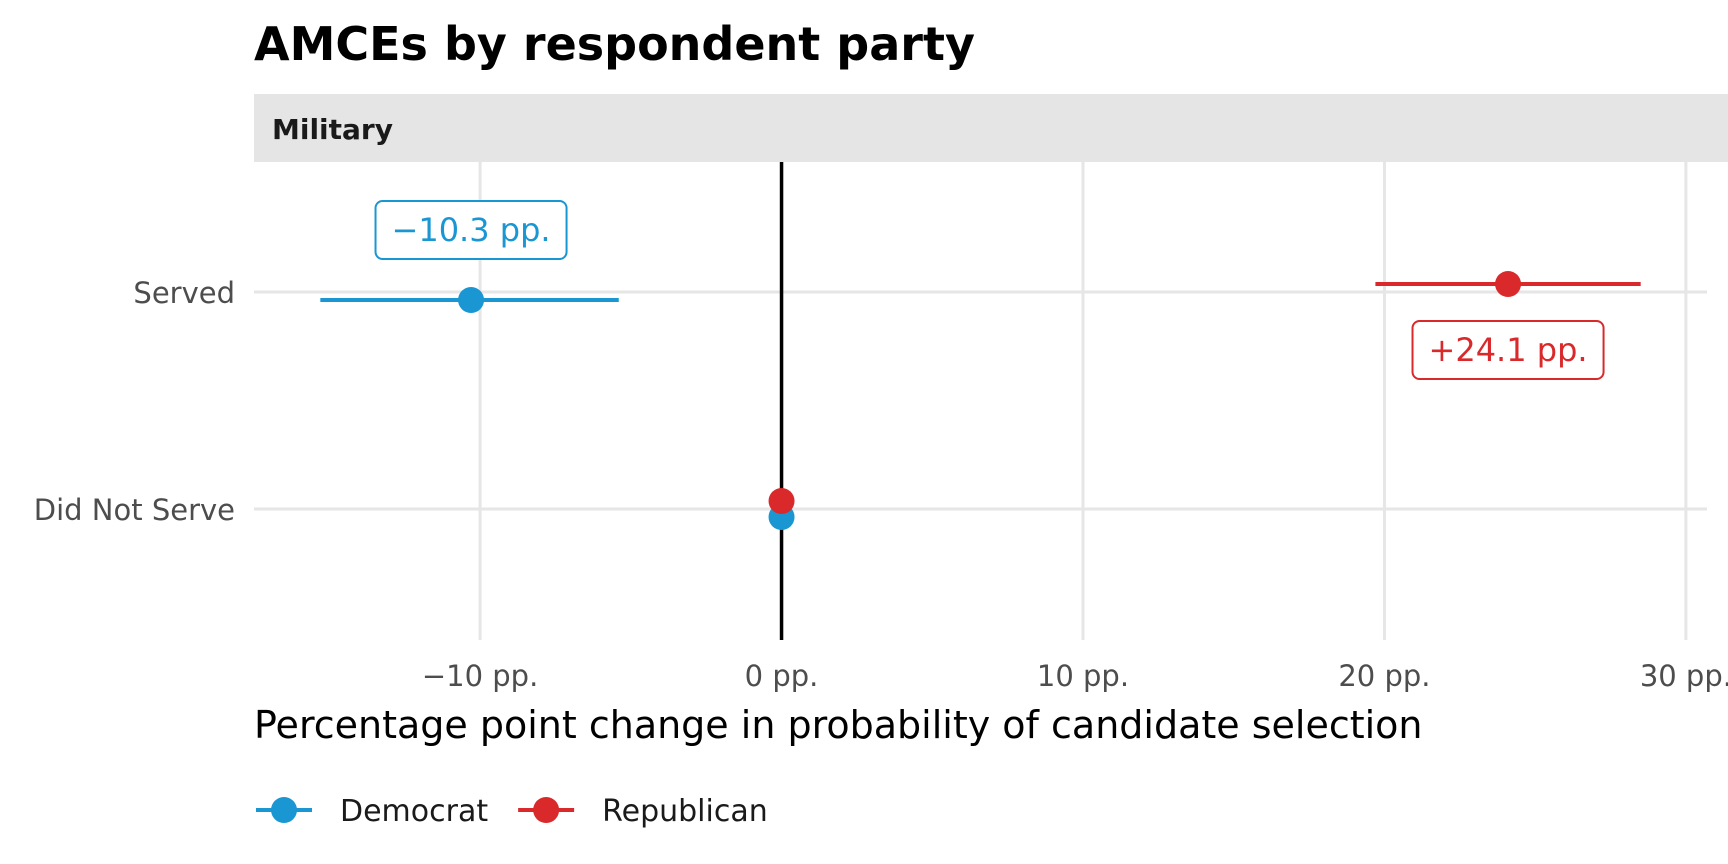 Image resolution: width=1728 pixels, height=864 pixels. What do you see at coordinates (685, 811) in the screenshot?
I see `legend-label: Republican` at bounding box center [685, 811].